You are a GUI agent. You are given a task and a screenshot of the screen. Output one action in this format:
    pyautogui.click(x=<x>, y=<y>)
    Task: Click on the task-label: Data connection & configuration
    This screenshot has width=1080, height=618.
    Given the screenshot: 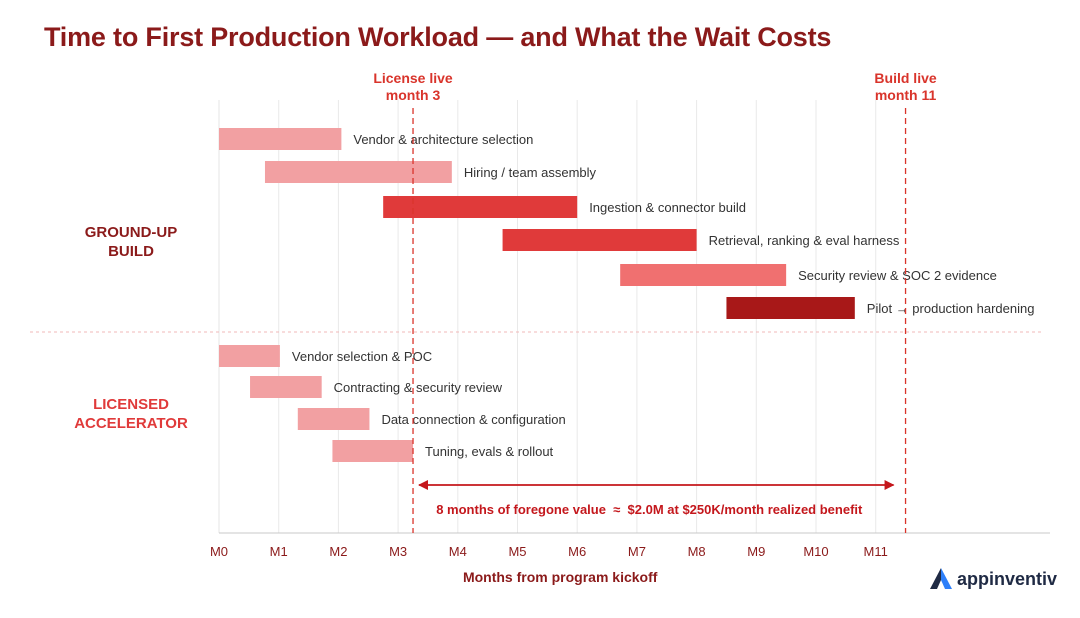 What is the action you would take?
    pyautogui.click(x=473, y=419)
    